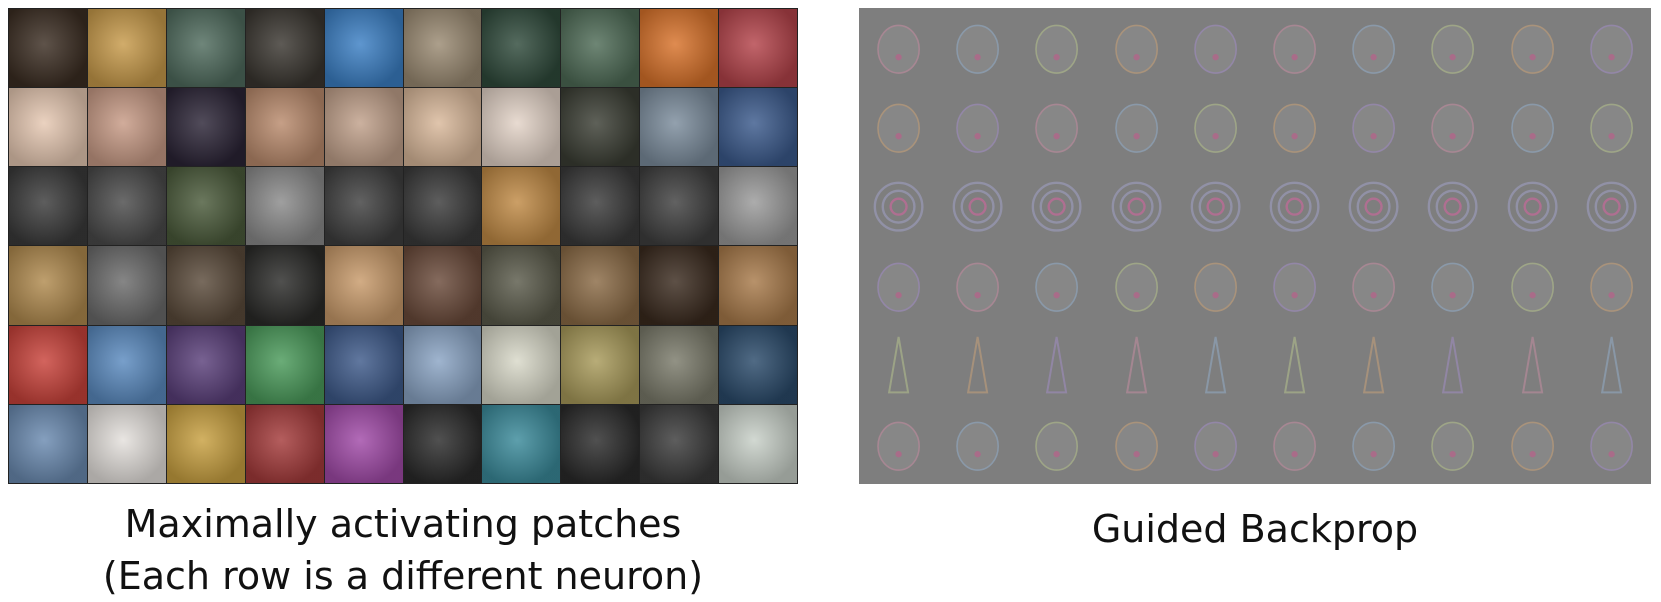 The width and height of the screenshot is (1661, 602). I want to click on left-caption-line1: Maximally activating patches, so click(403, 524).